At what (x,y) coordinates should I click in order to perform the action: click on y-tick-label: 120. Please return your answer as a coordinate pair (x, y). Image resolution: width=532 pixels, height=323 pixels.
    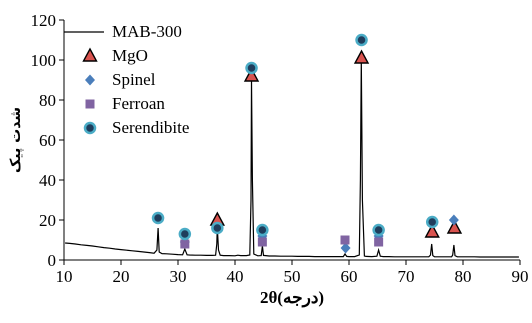
    Looking at the image, I should click on (44, 20).